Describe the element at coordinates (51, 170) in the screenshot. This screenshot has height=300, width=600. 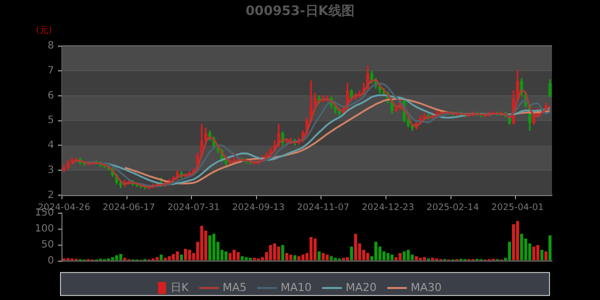
I see `y-tick-label: 3` at that location.